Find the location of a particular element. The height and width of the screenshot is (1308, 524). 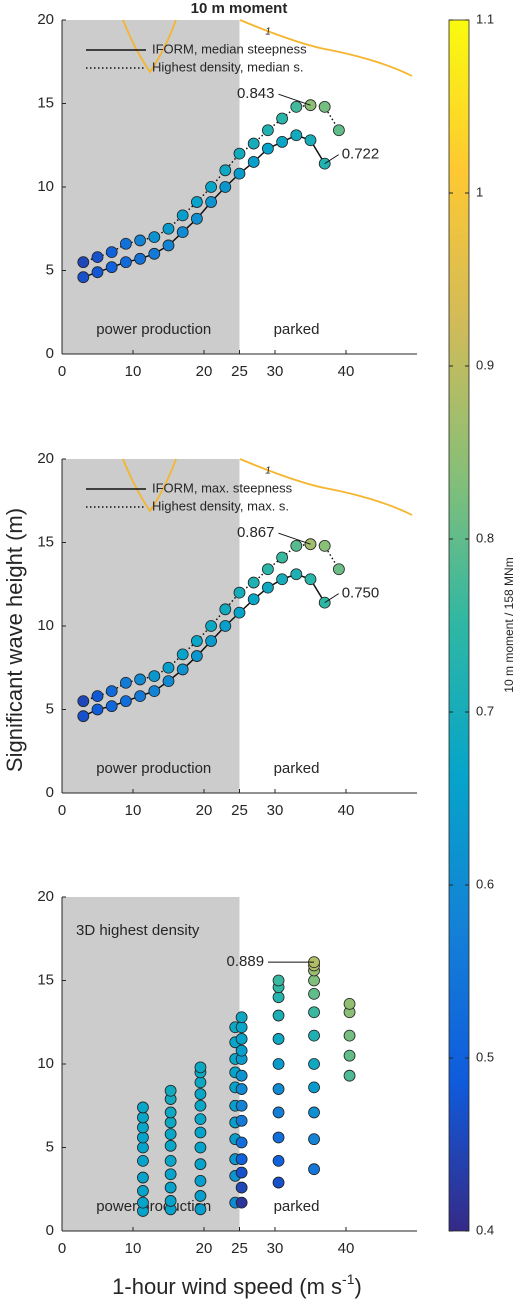

colorbar-tick-label: 0.9 is located at coordinates (485, 364).